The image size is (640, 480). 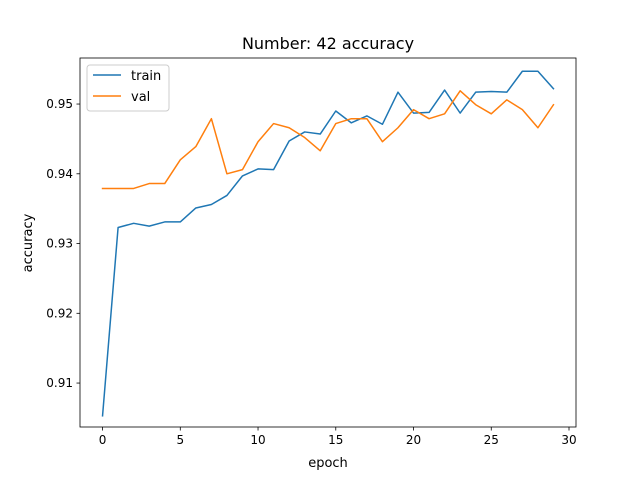 I want to click on x-tick-label: 15, so click(x=335, y=440).